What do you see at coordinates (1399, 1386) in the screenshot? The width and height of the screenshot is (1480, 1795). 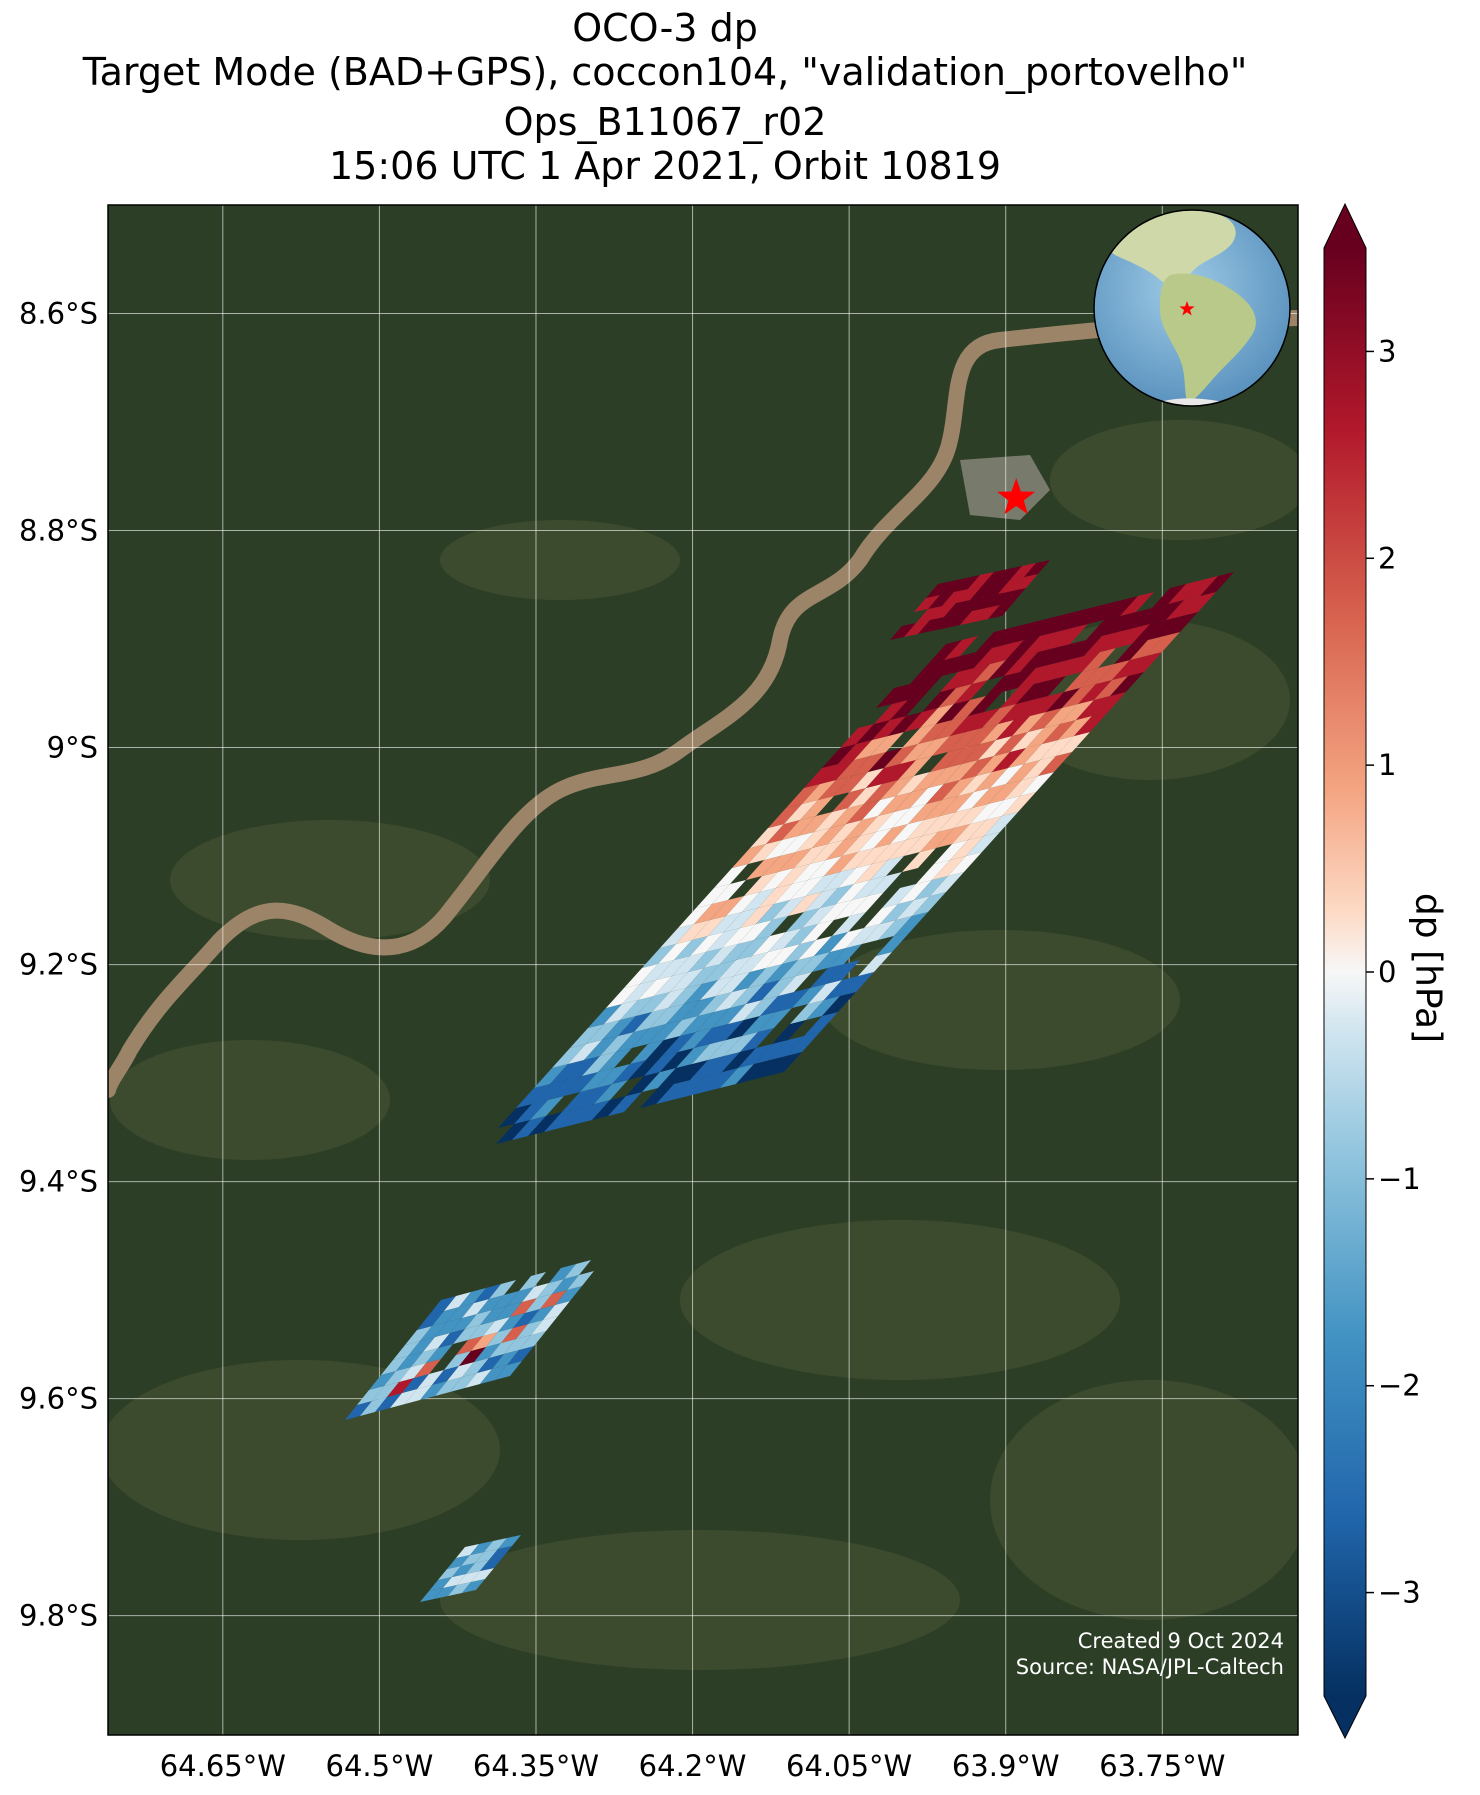 I see `colorbar-tick-label: −2` at bounding box center [1399, 1386].